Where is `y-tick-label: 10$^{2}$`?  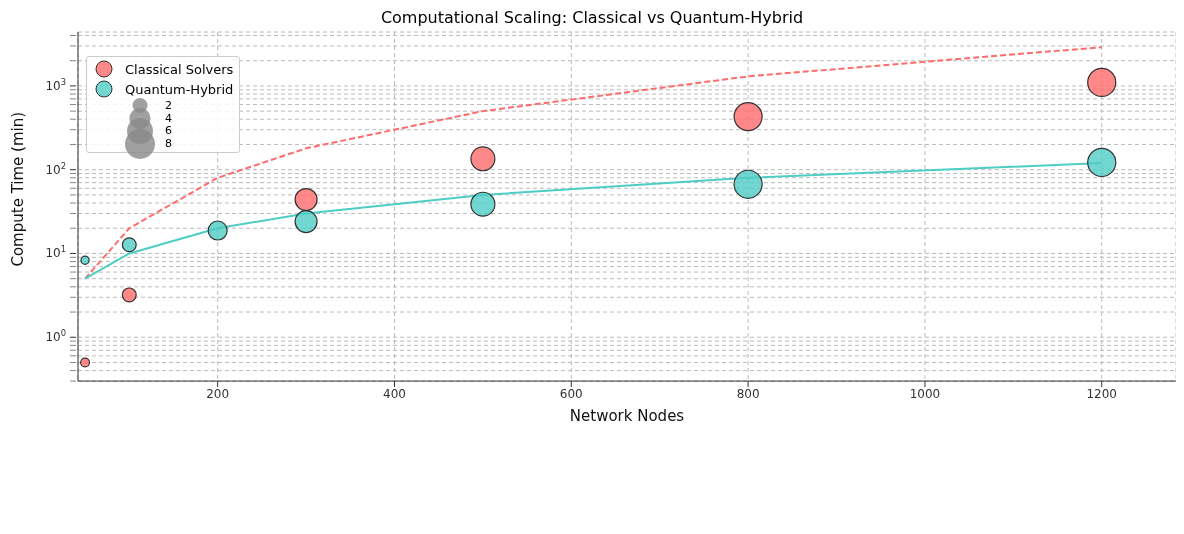
y-tick-label: 10$^{2}$ is located at coordinates (55, 168).